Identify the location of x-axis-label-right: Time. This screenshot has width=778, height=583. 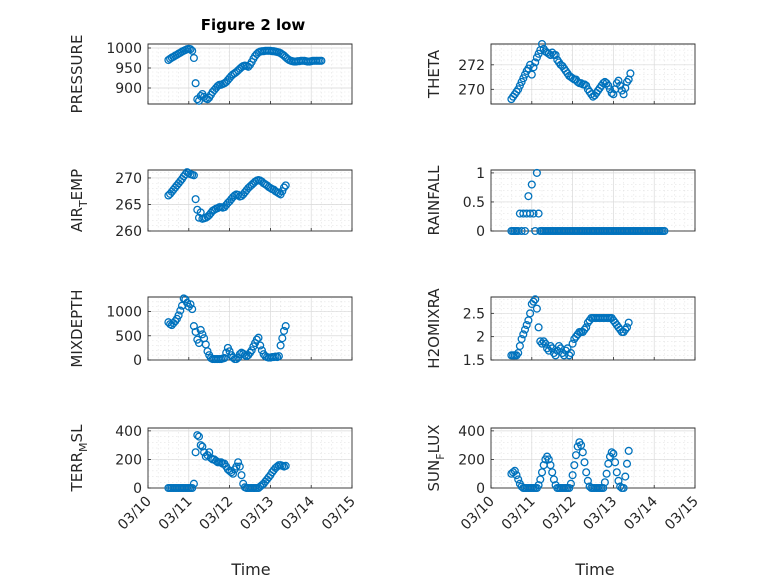
(594, 569).